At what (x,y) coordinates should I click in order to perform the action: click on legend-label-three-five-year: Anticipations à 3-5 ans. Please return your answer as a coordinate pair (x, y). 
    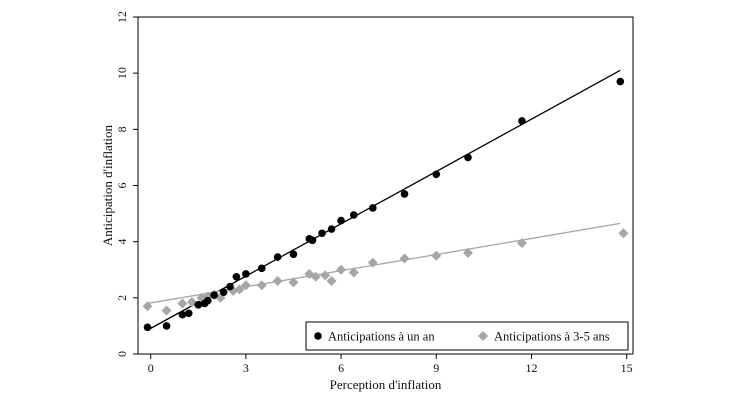
    Looking at the image, I should click on (552, 337).